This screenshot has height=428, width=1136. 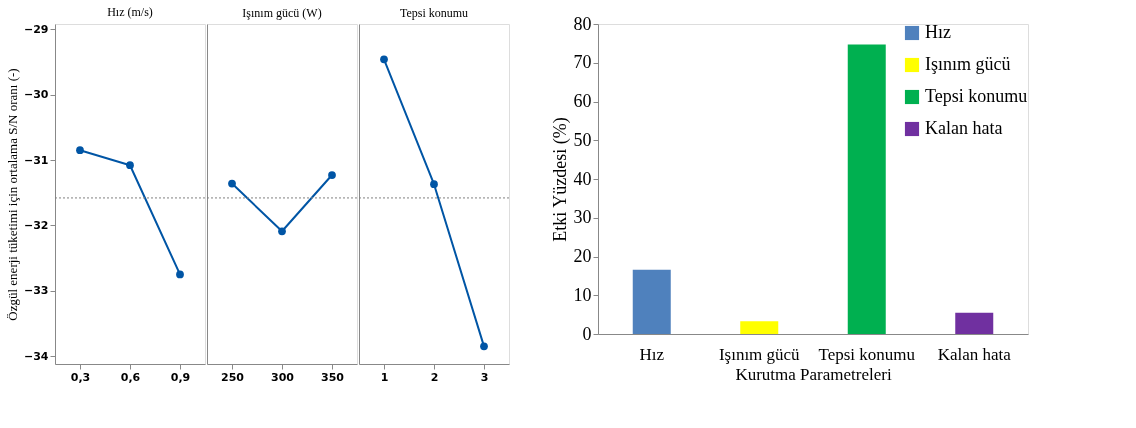 I want to click on y-axis-title: Özgül enerji tüketimi için ortalama S/N oranı (-), so click(x=12, y=194).